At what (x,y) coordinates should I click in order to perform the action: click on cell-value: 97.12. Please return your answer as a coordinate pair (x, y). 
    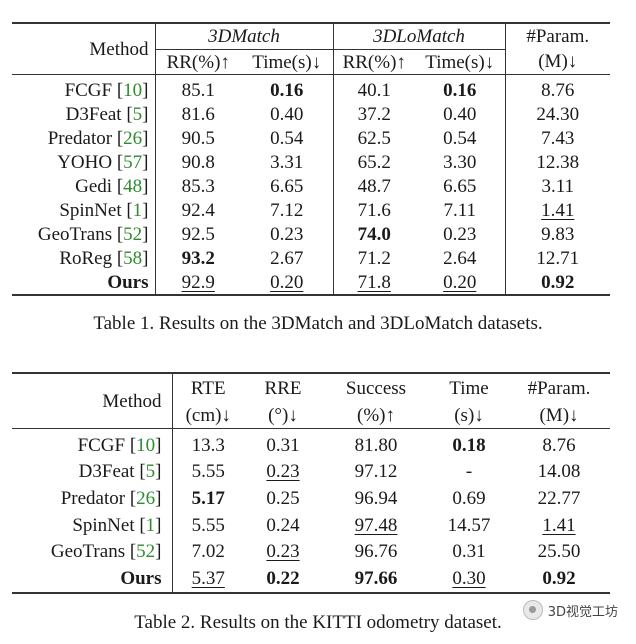
    Looking at the image, I should click on (376, 472).